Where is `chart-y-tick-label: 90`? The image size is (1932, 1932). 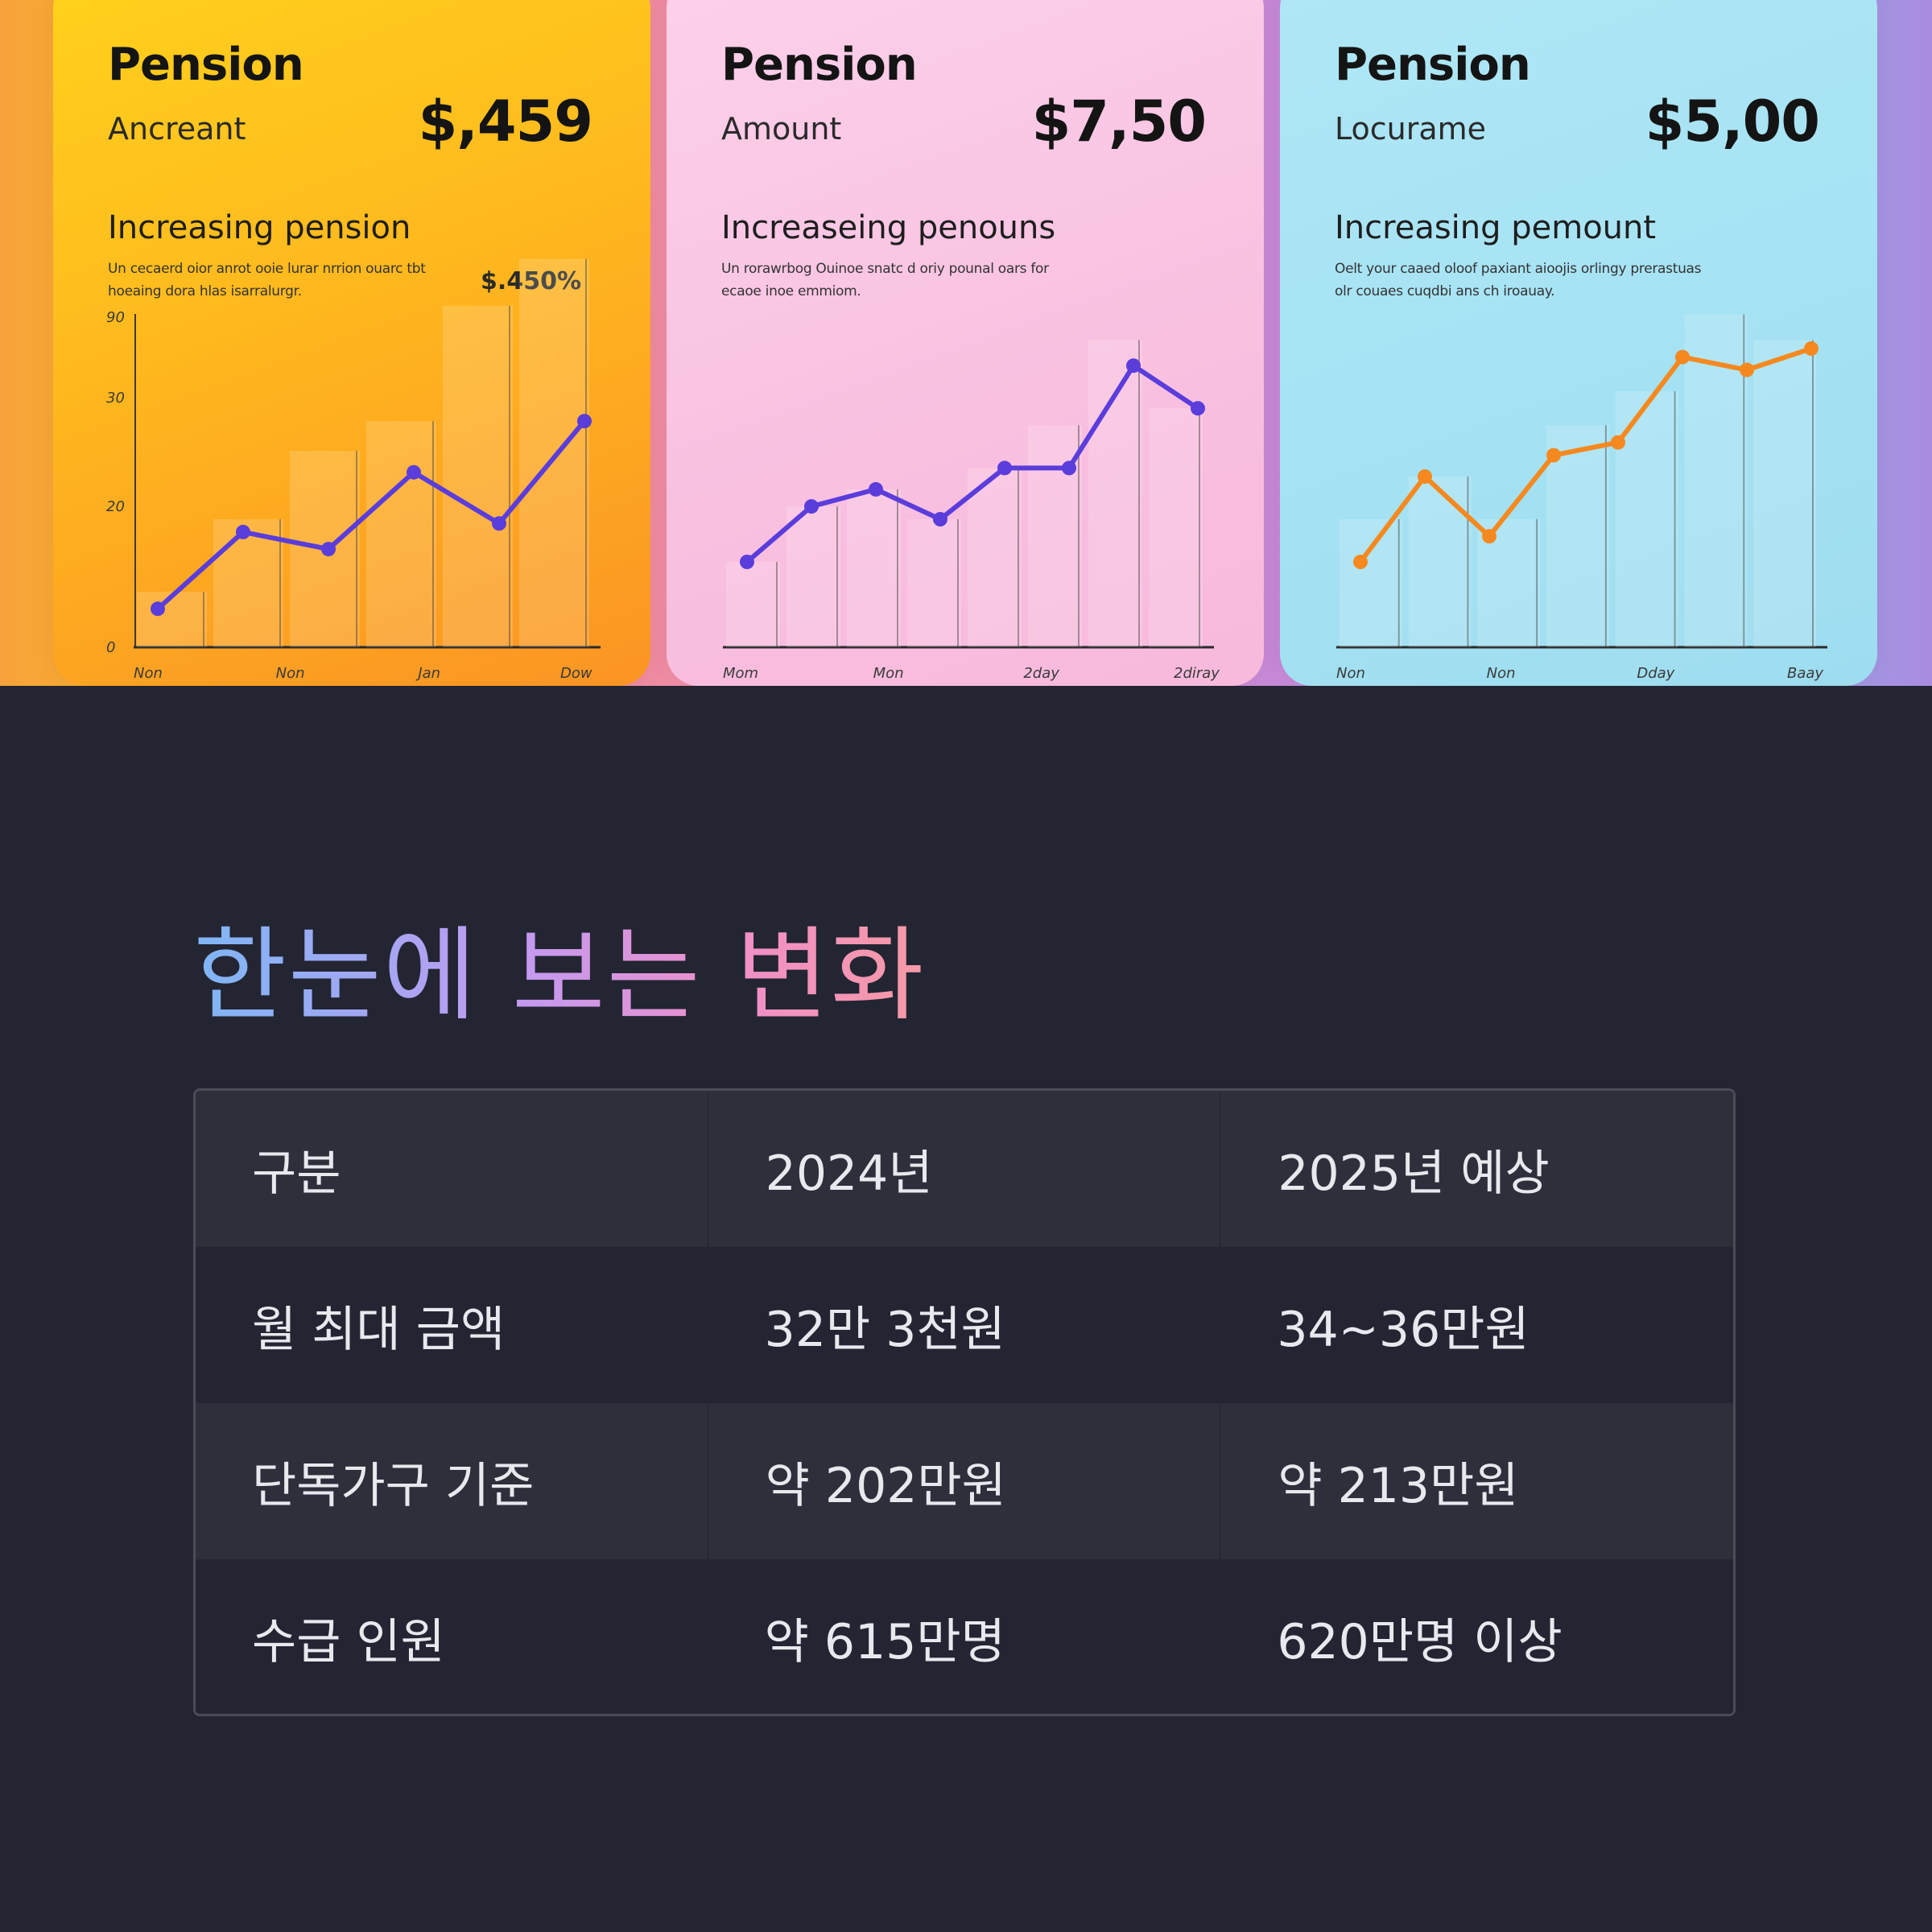
chart-y-tick-label: 90 is located at coordinates (116, 317).